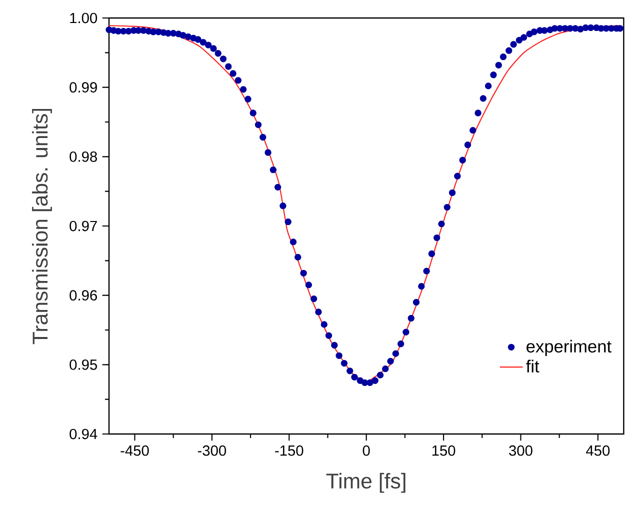 The image size is (625, 508). I want to click on y-tick-label: 0.95, so click(83, 364).